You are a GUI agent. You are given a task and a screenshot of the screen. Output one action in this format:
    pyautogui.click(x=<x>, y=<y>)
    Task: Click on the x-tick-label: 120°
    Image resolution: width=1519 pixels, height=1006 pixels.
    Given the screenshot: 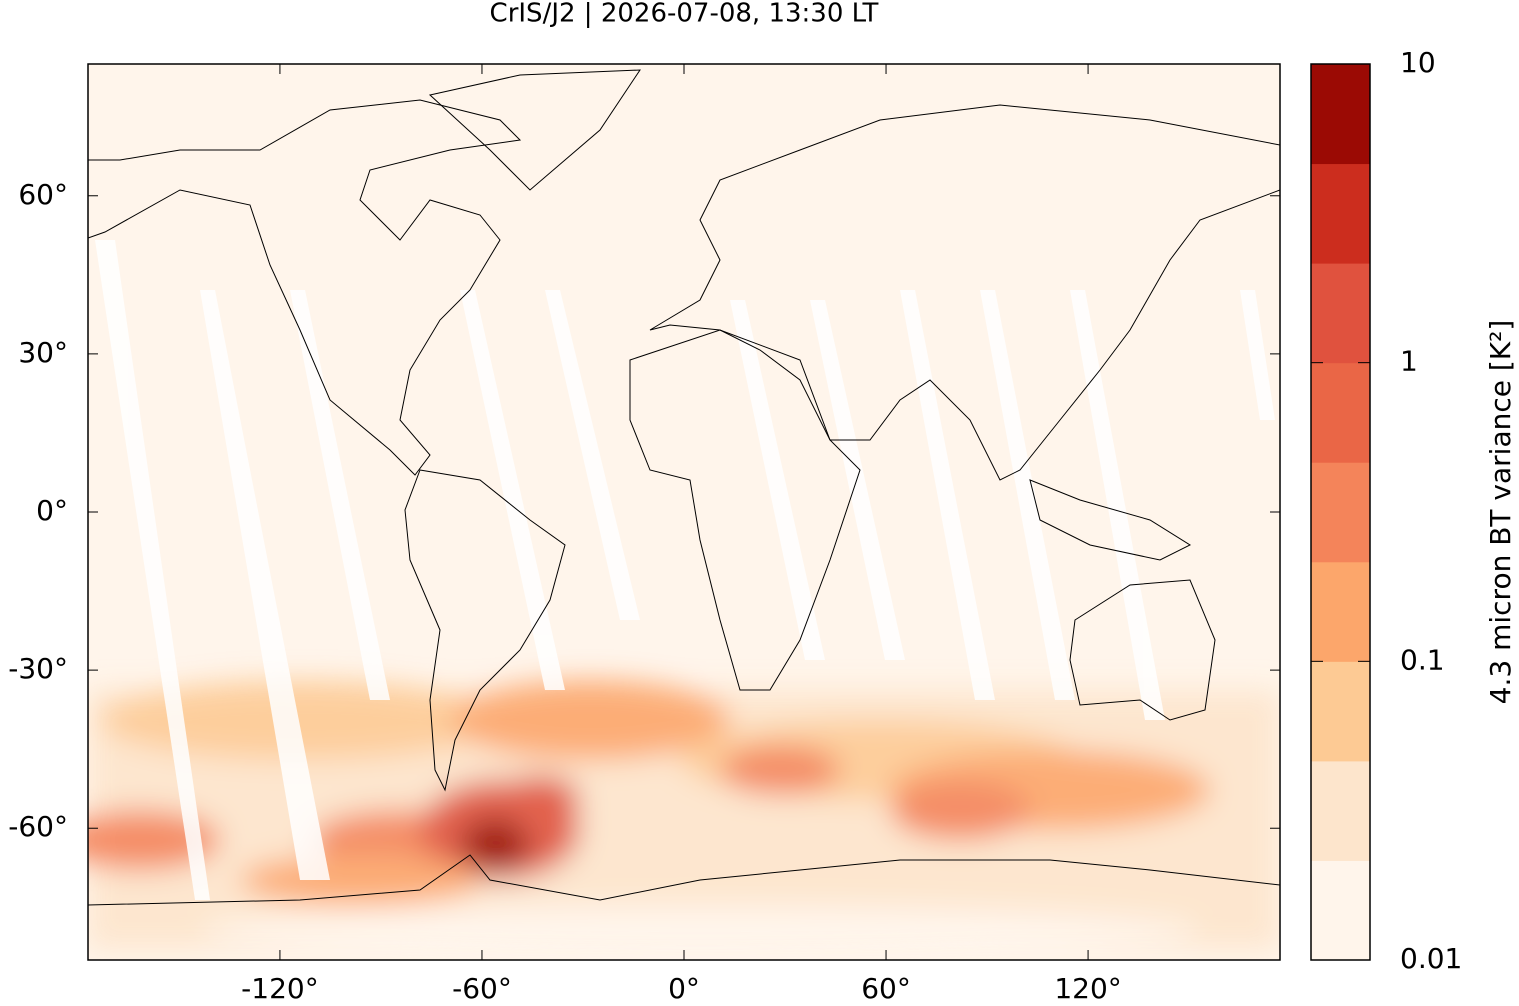 What is the action you would take?
    pyautogui.click(x=1087, y=987)
    